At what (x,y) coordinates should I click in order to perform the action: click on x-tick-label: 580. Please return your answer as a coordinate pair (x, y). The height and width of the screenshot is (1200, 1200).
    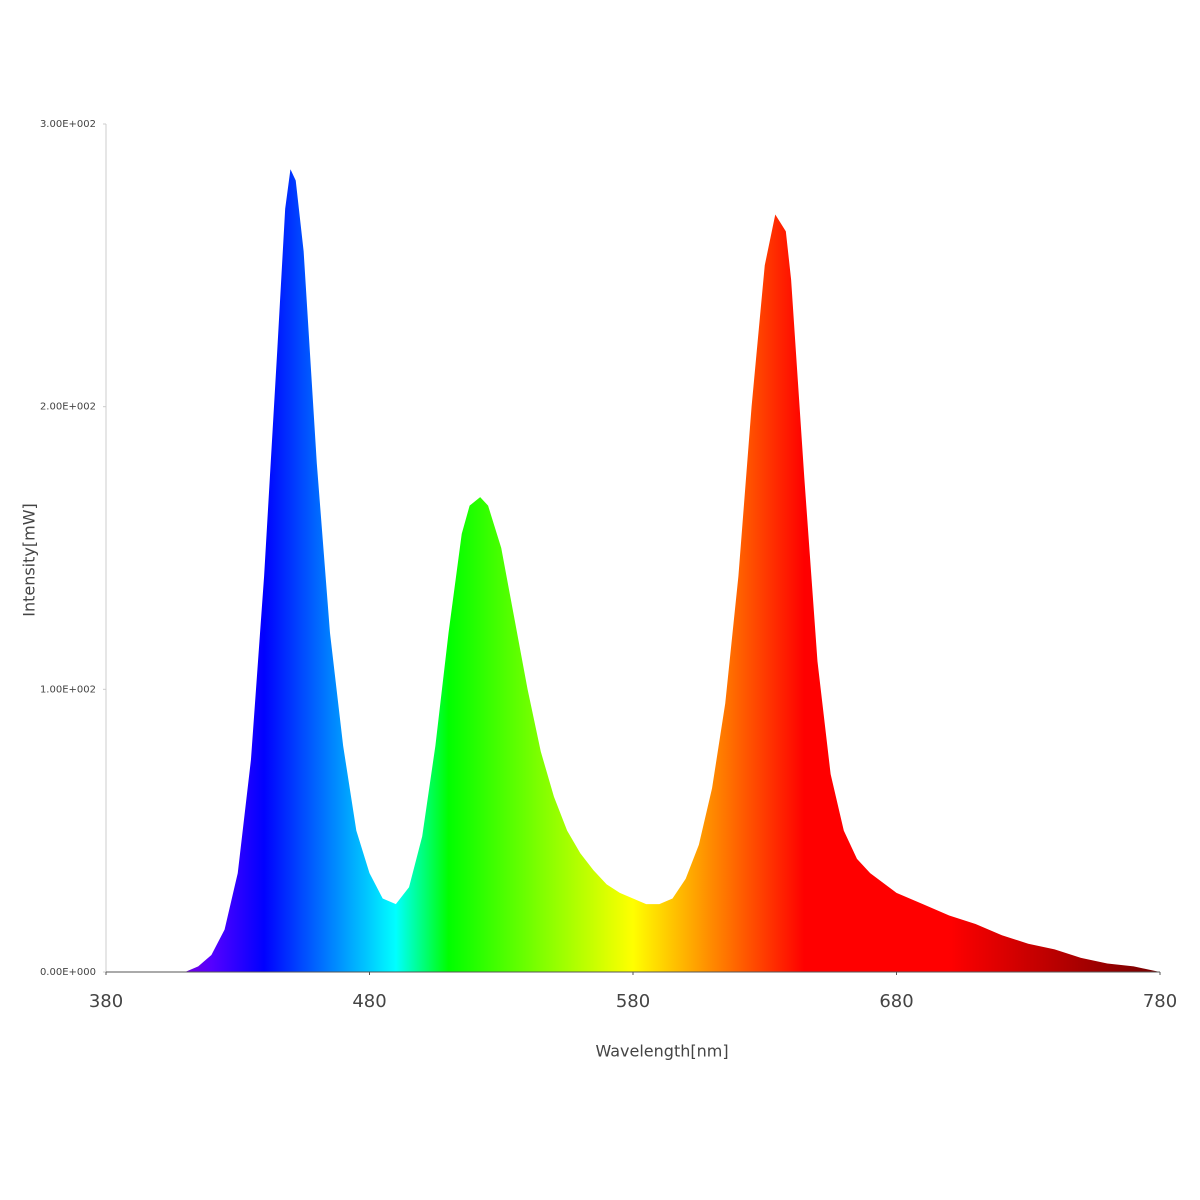
    Looking at the image, I should click on (633, 1001).